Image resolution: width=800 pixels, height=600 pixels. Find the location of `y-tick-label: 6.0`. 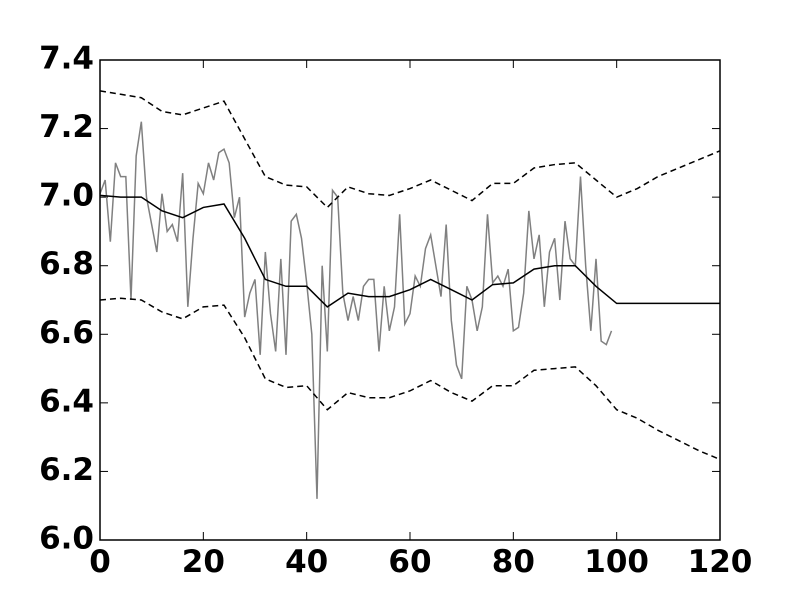

y-tick-label: 6.0 is located at coordinates (66, 539).